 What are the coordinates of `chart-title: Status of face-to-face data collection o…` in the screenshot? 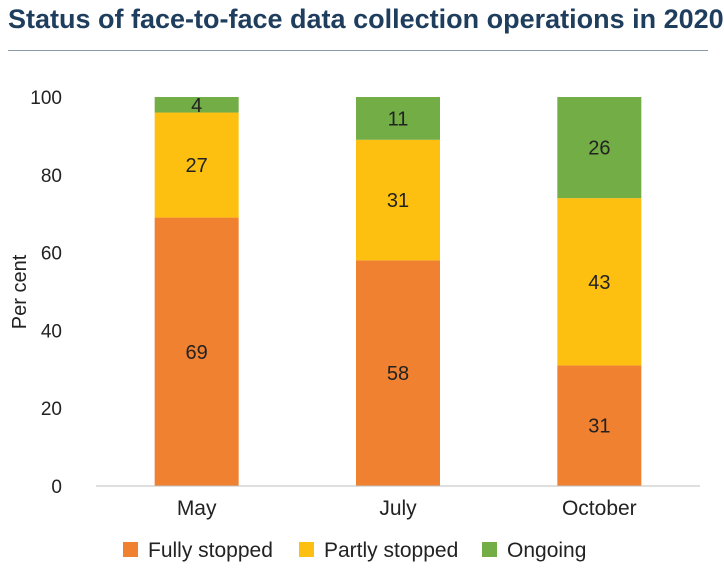 It's located at (366, 19).